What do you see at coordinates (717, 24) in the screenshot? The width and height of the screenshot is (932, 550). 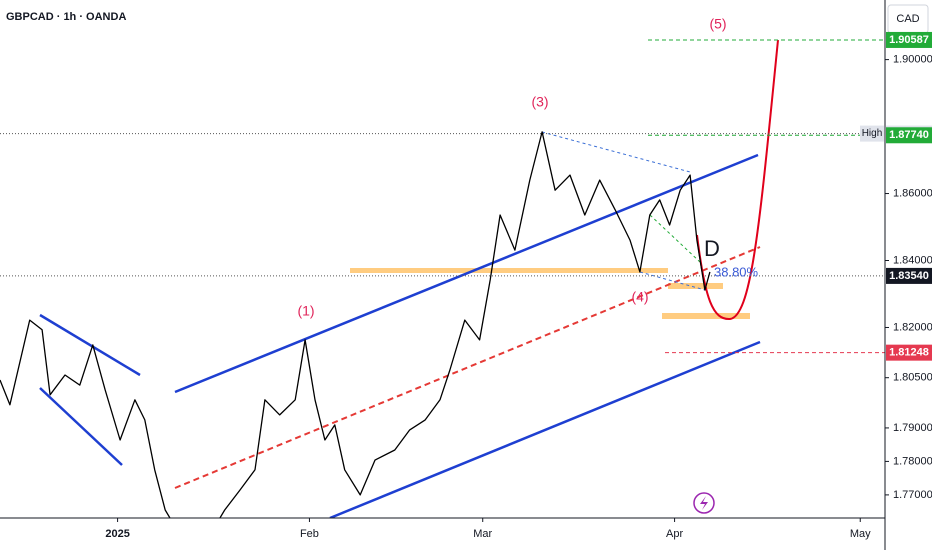 I see `wave-label: (5)` at bounding box center [717, 24].